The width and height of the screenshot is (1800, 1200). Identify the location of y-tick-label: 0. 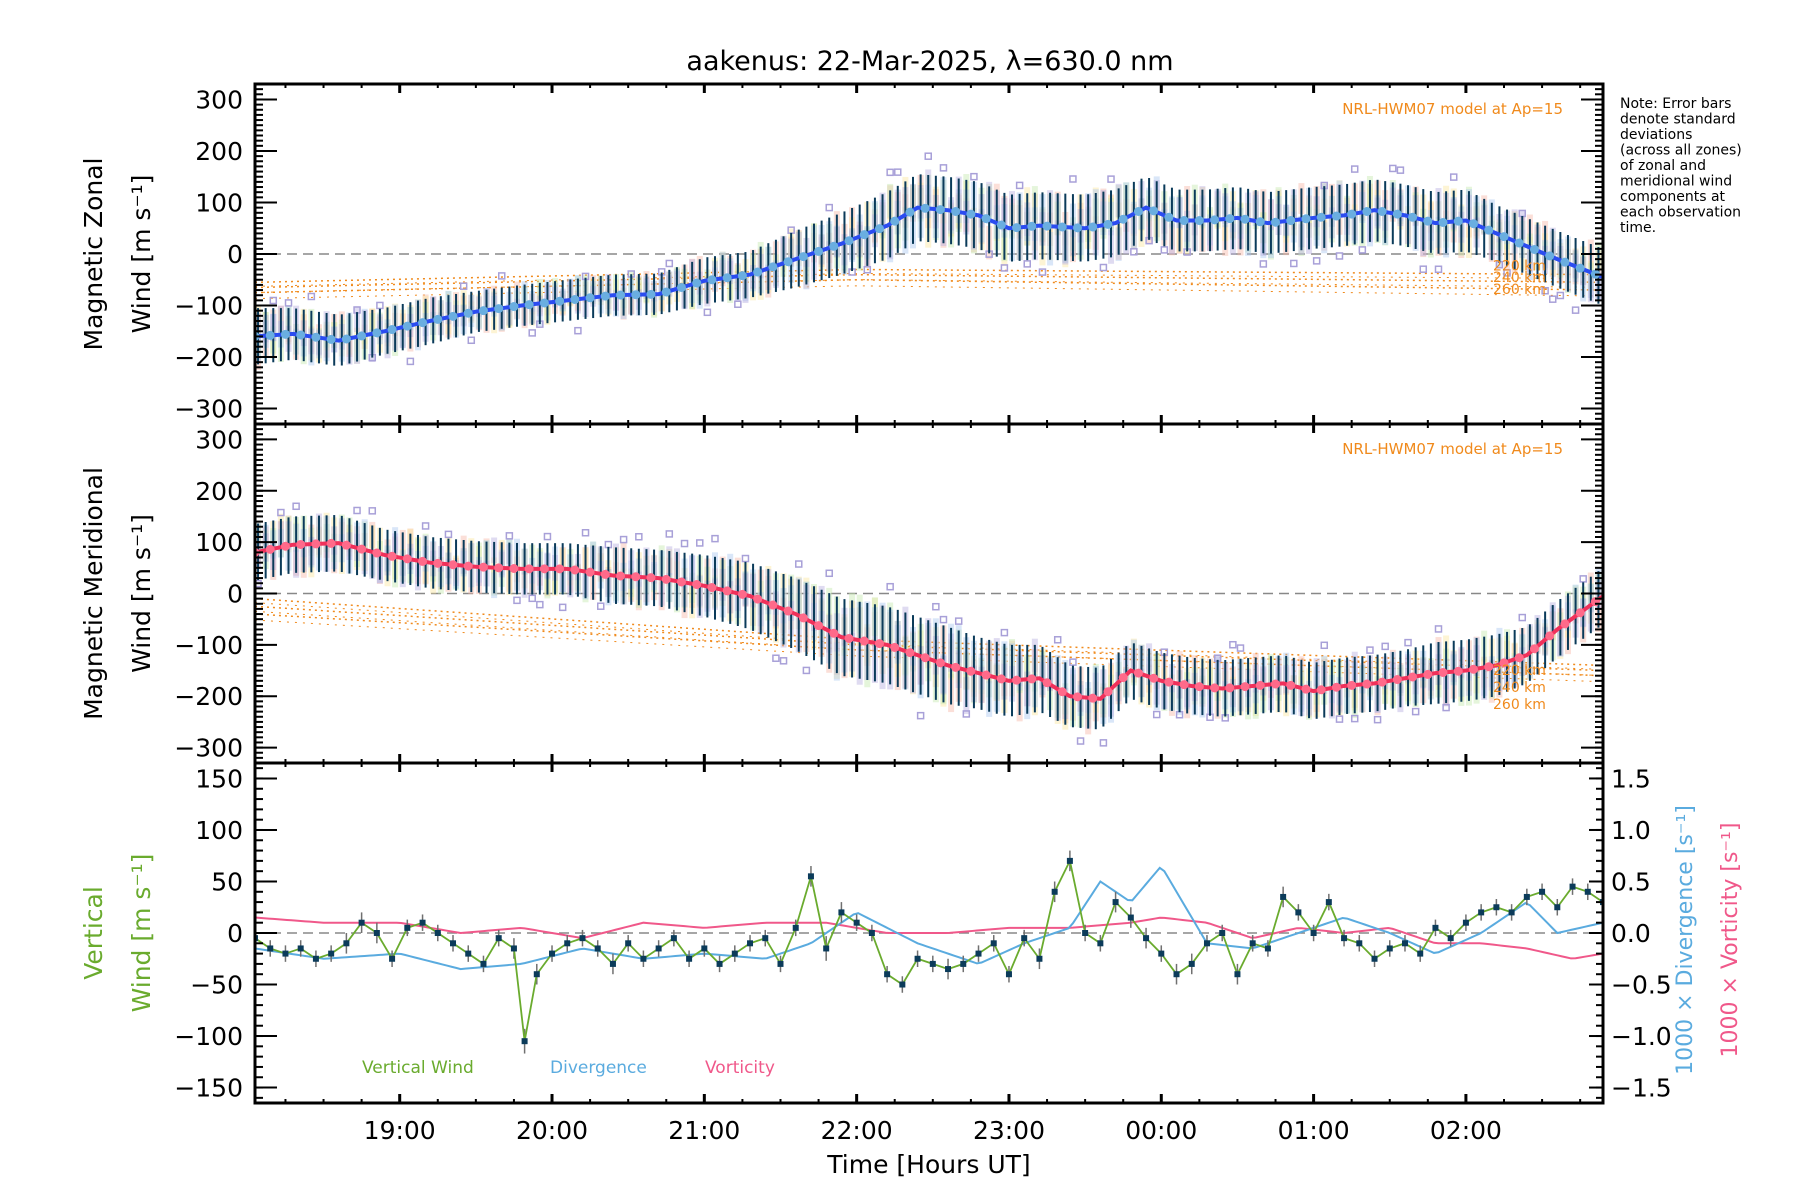
(235, 594).